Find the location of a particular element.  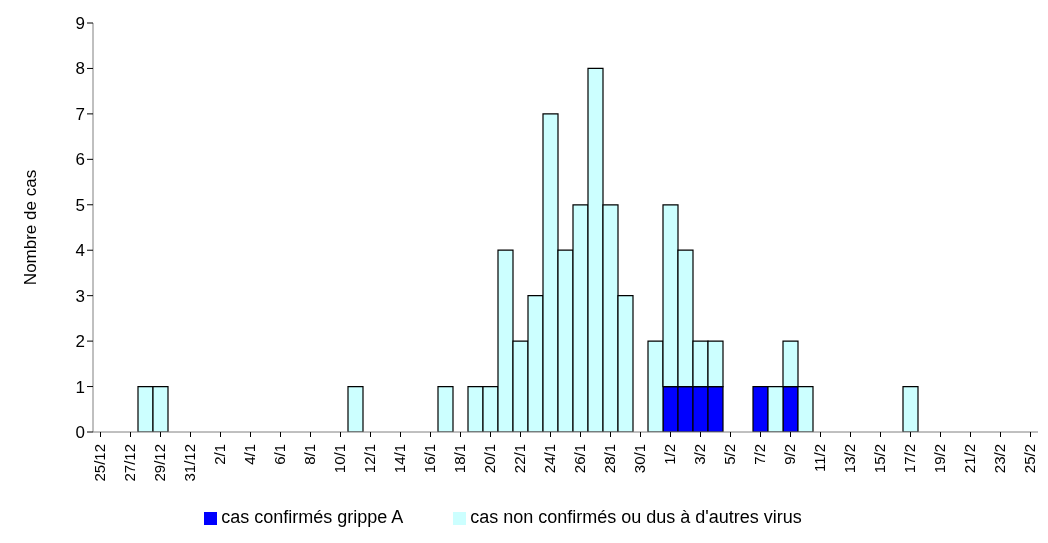

x-tick-label: 1/2 is located at coordinates (669, 454).